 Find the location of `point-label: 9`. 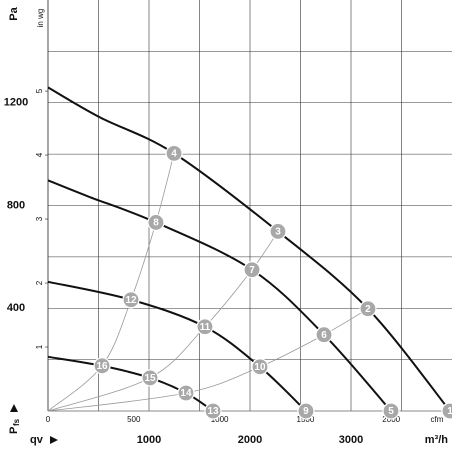

point-label: 9 is located at coordinates (306, 411).